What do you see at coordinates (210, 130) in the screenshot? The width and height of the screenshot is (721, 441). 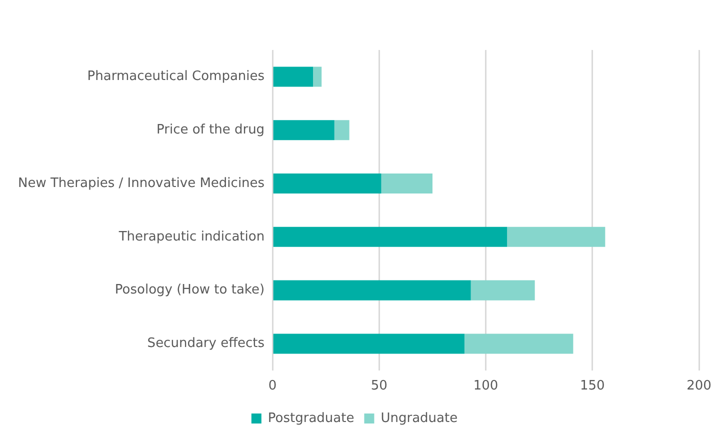 I see `y-tick-label: Price of the drug` at bounding box center [210, 130].